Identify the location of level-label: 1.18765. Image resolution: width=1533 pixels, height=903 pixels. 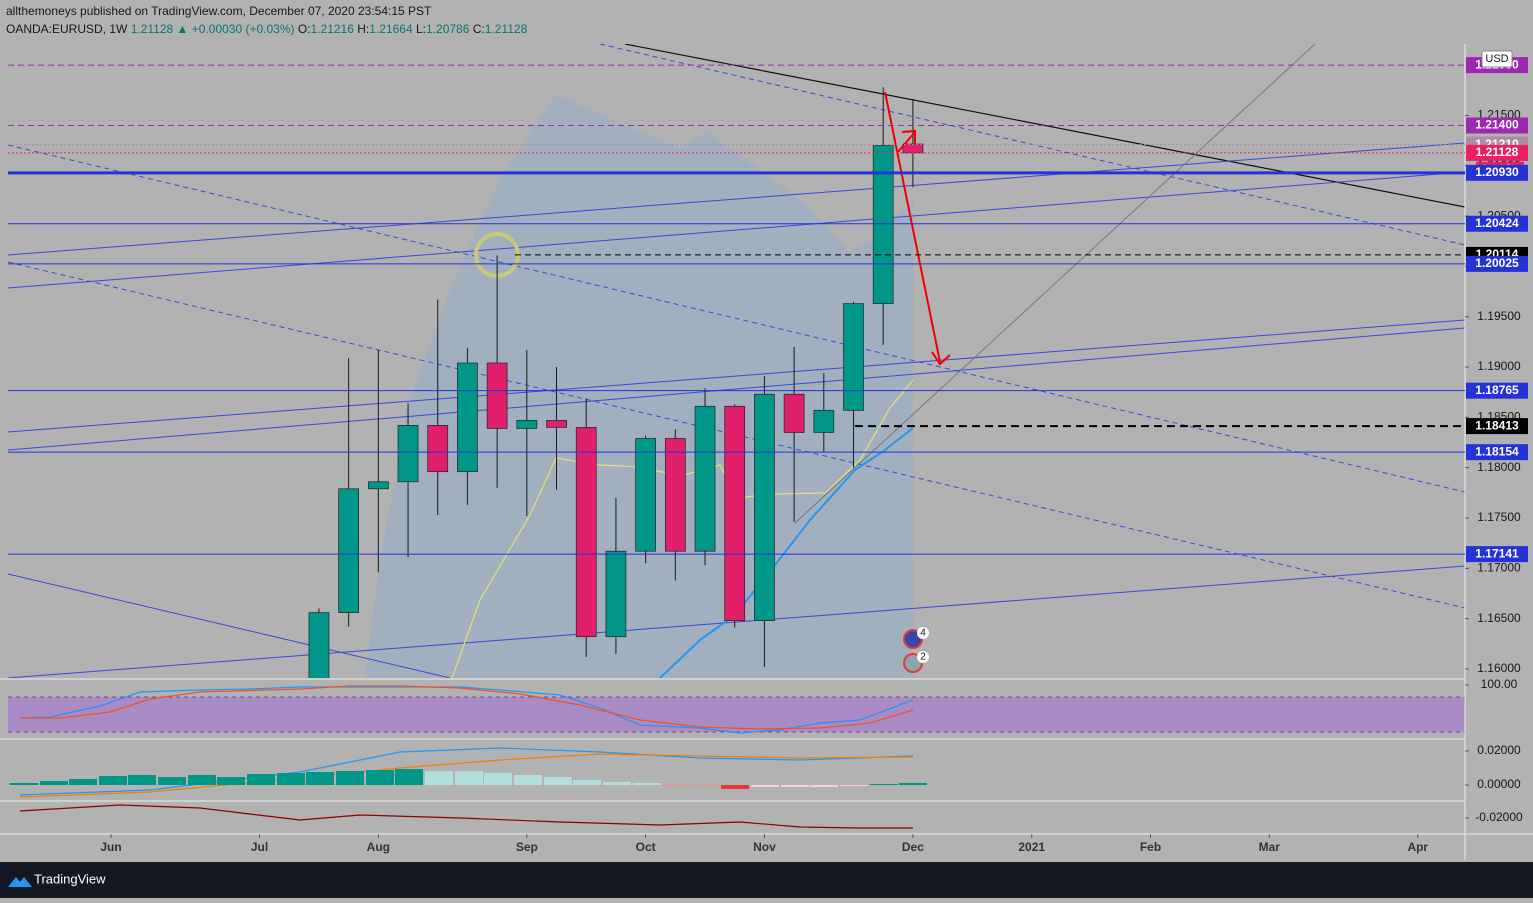
(1497, 390).